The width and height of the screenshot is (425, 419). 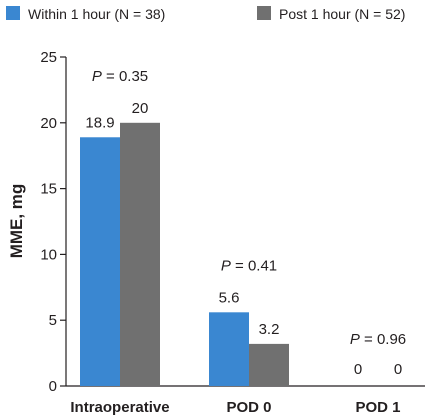 I want to click on y-tick-label-0: 0, so click(x=53, y=386).